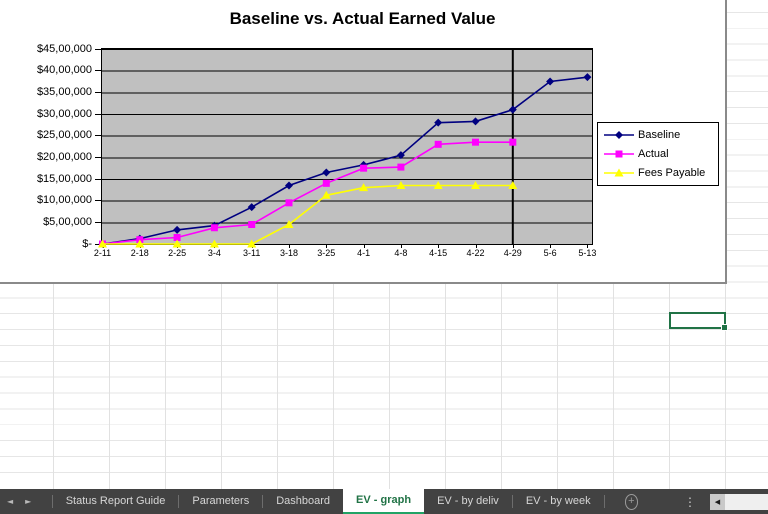 The width and height of the screenshot is (768, 514). I want to click on x-tick-label: 3-18, so click(288, 253).